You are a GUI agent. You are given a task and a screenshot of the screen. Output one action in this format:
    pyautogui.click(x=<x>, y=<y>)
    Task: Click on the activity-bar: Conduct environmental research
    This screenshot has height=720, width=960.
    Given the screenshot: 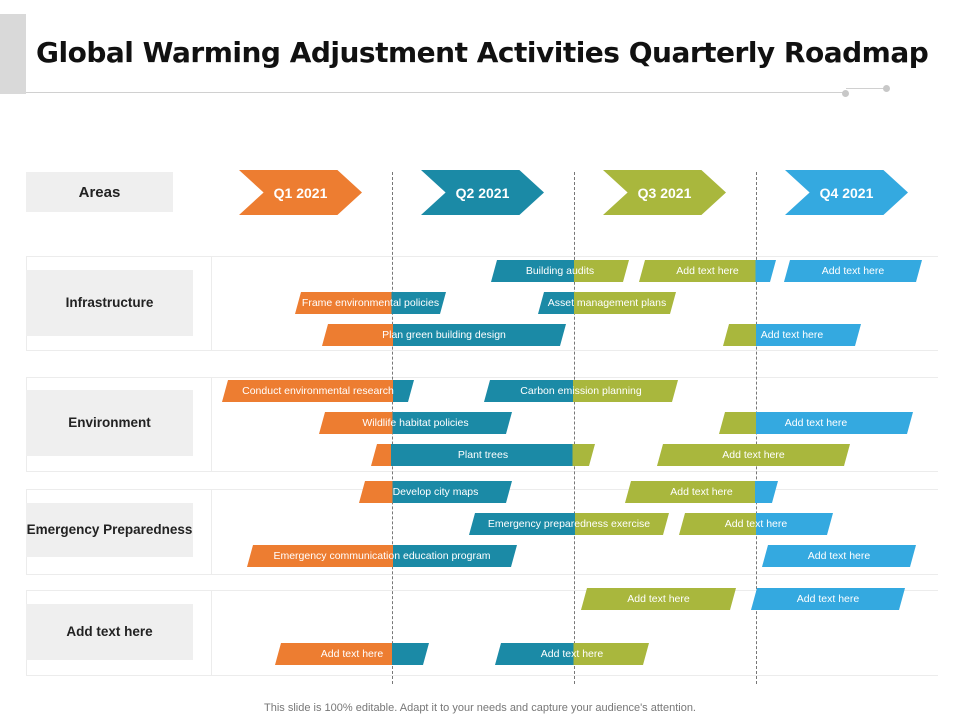 What is the action you would take?
    pyautogui.click(x=318, y=391)
    